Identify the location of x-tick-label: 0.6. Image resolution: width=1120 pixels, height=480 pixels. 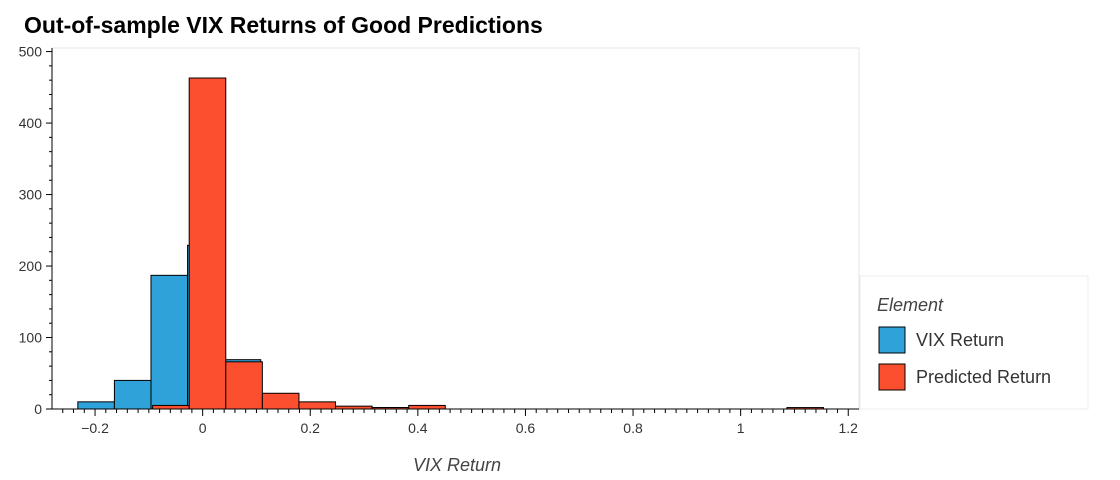
(526, 428).